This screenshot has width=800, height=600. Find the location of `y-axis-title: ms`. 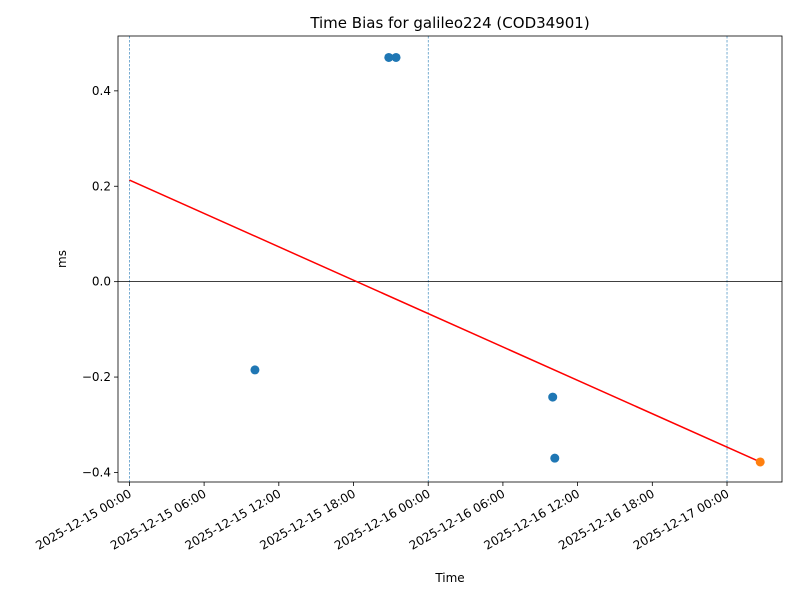

y-axis-title: ms is located at coordinates (62, 259).